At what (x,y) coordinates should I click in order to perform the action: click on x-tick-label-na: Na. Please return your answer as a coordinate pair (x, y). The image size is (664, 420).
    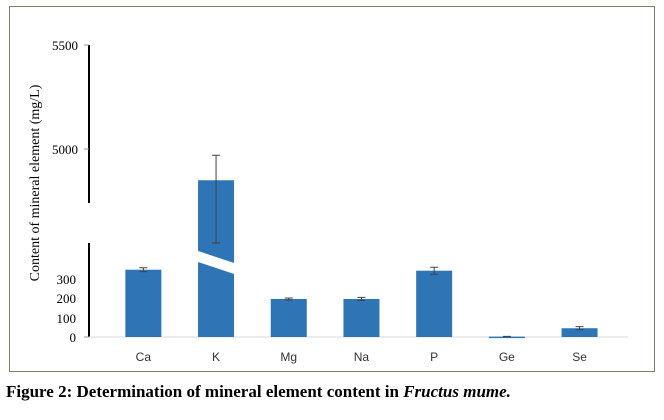
    Looking at the image, I should click on (362, 357).